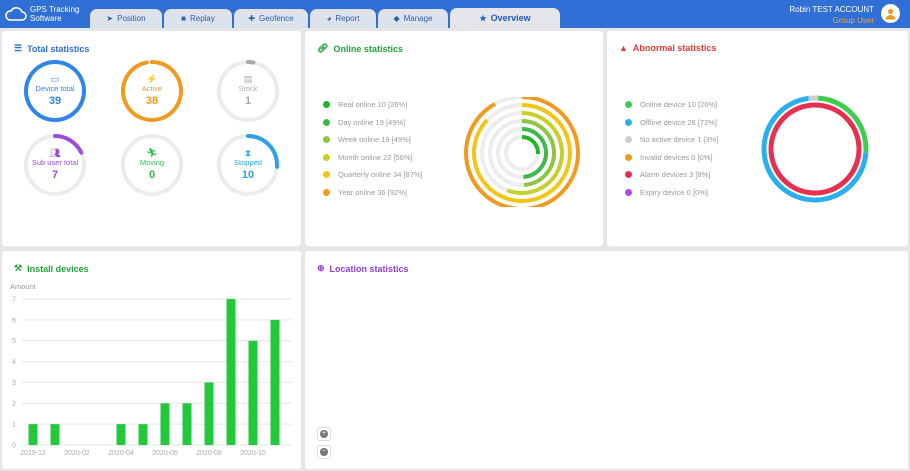 The image size is (910, 471). I want to click on tab-manage: ◆ Manage, so click(413, 18).